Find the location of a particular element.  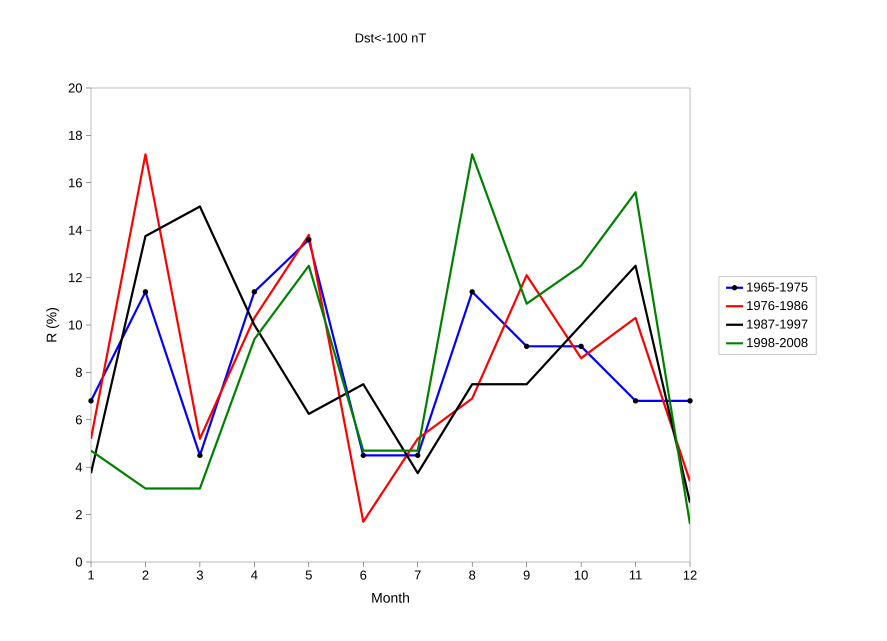

x-tick-label: 9 is located at coordinates (527, 575).